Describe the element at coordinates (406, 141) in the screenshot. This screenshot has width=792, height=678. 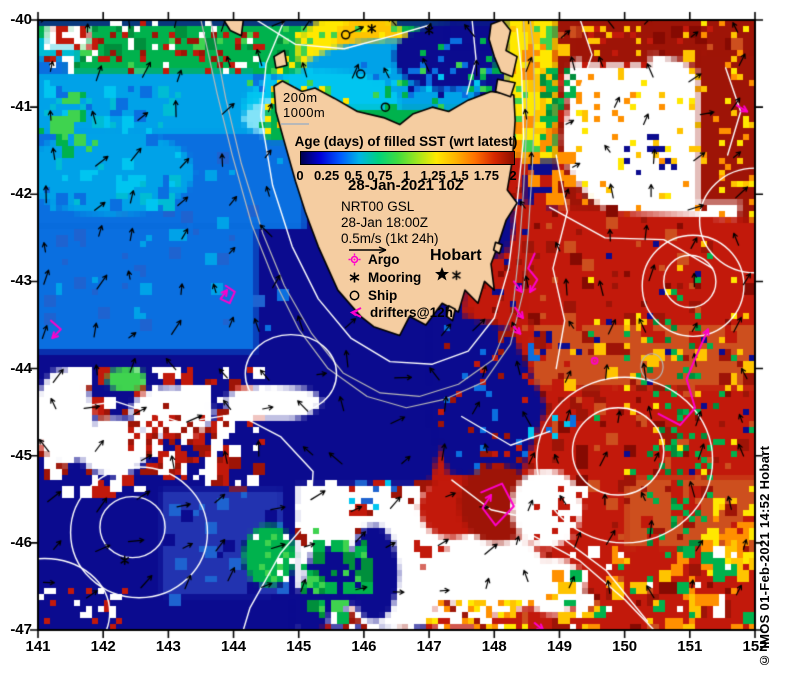
I see `colorbar-title: Age (days) of filled SST (wrt latest)` at that location.